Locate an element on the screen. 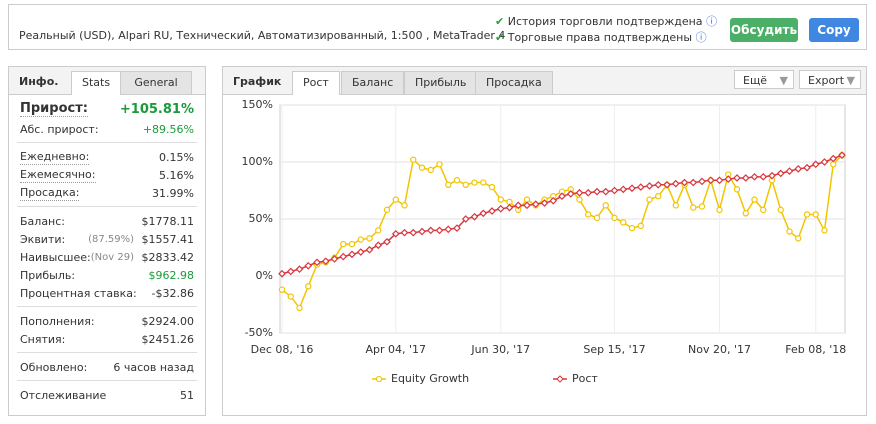 This screenshot has height=424, width=876. stat-note: (Nov 29) is located at coordinates (112, 257).